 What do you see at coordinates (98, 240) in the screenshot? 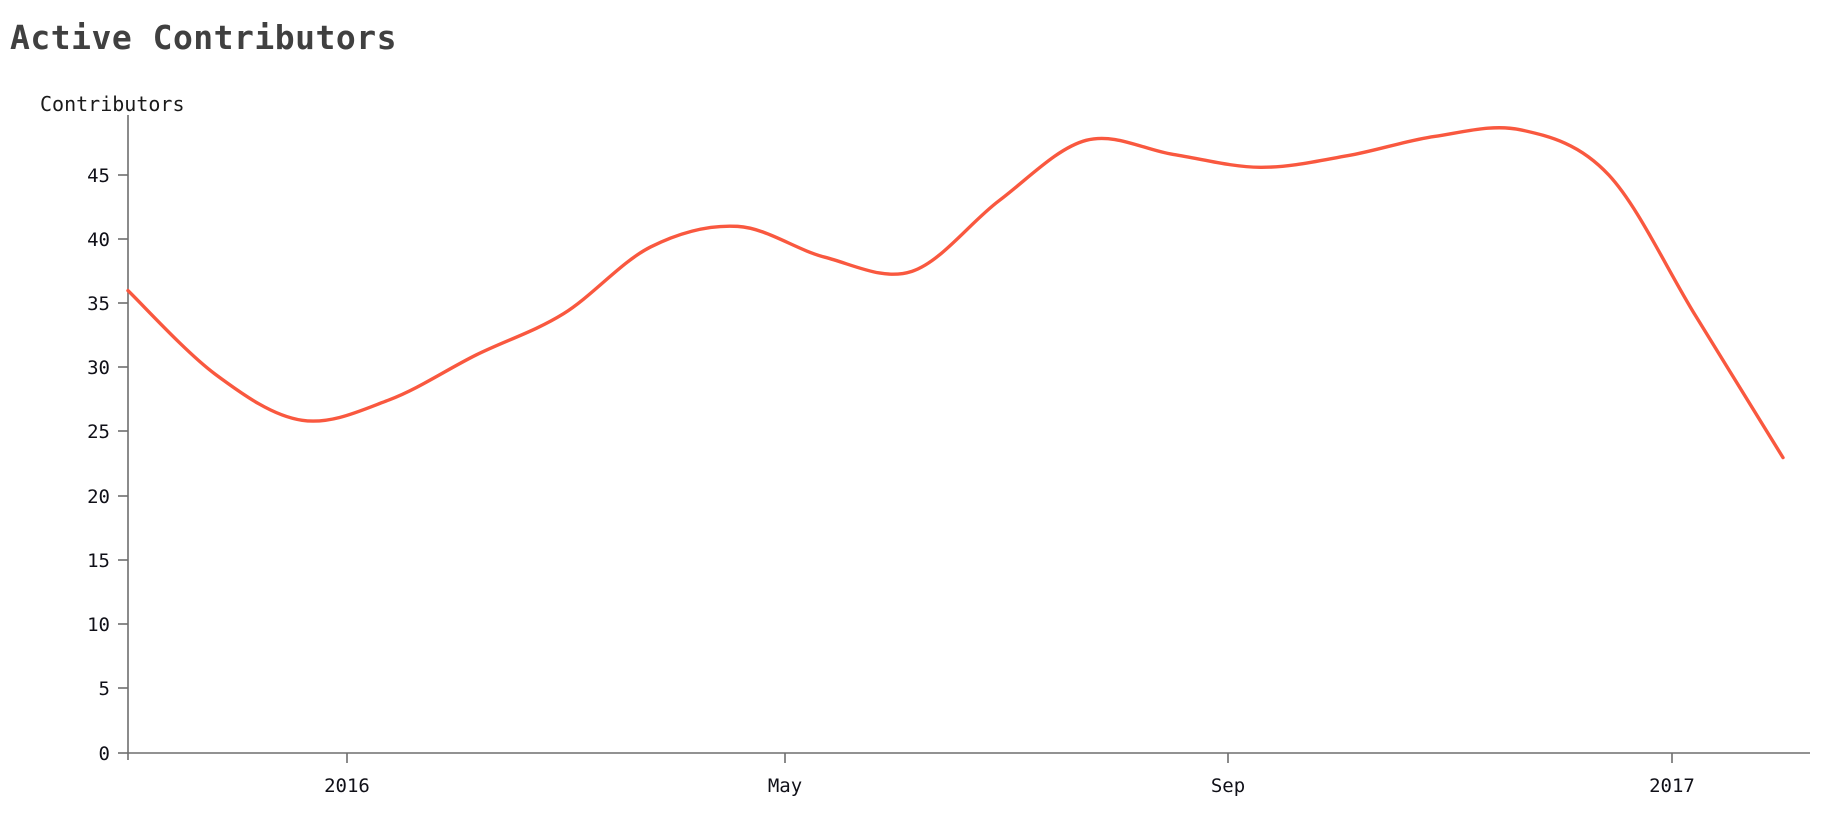
I see `y-tick-label: 40` at bounding box center [98, 240].